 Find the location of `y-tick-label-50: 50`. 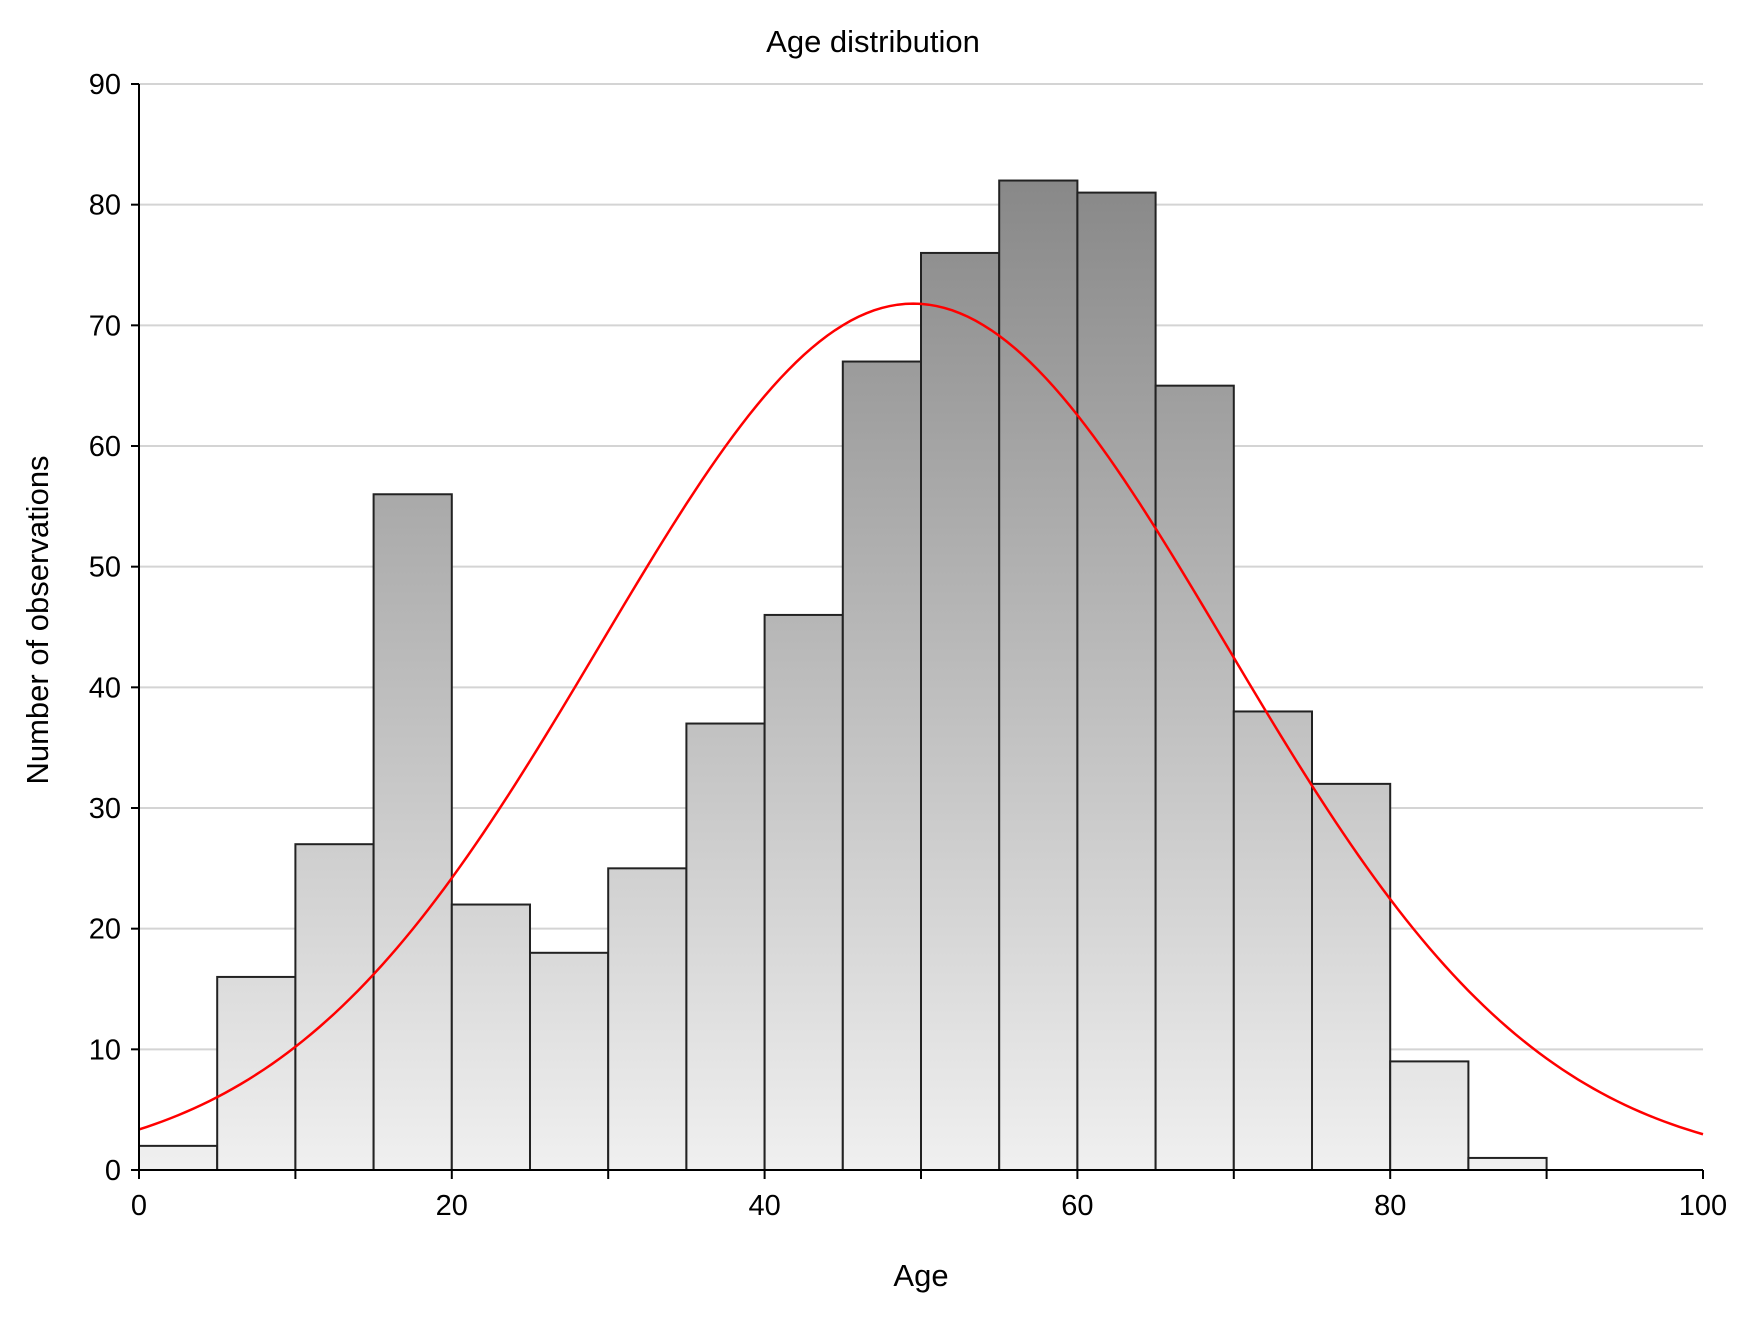

y-tick-label-50: 50 is located at coordinates (105, 568).